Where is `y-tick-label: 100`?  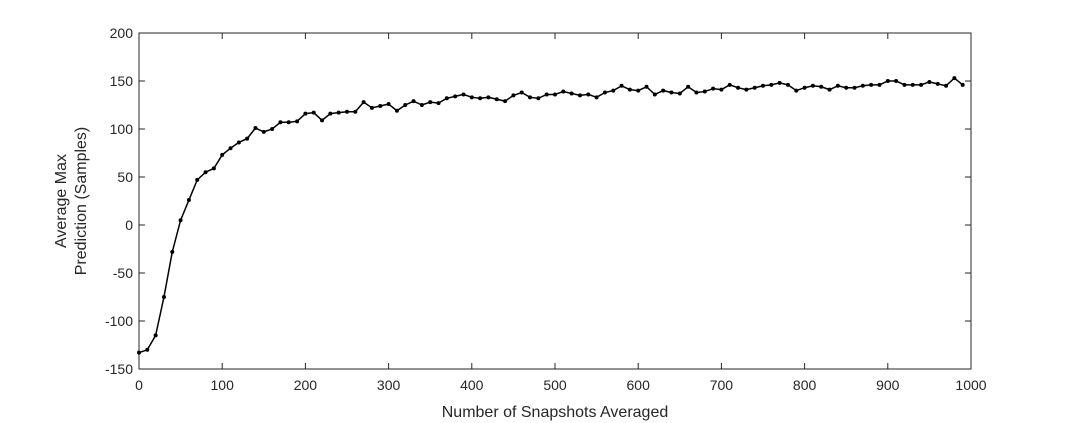 y-tick-label: 100 is located at coordinates (122, 129).